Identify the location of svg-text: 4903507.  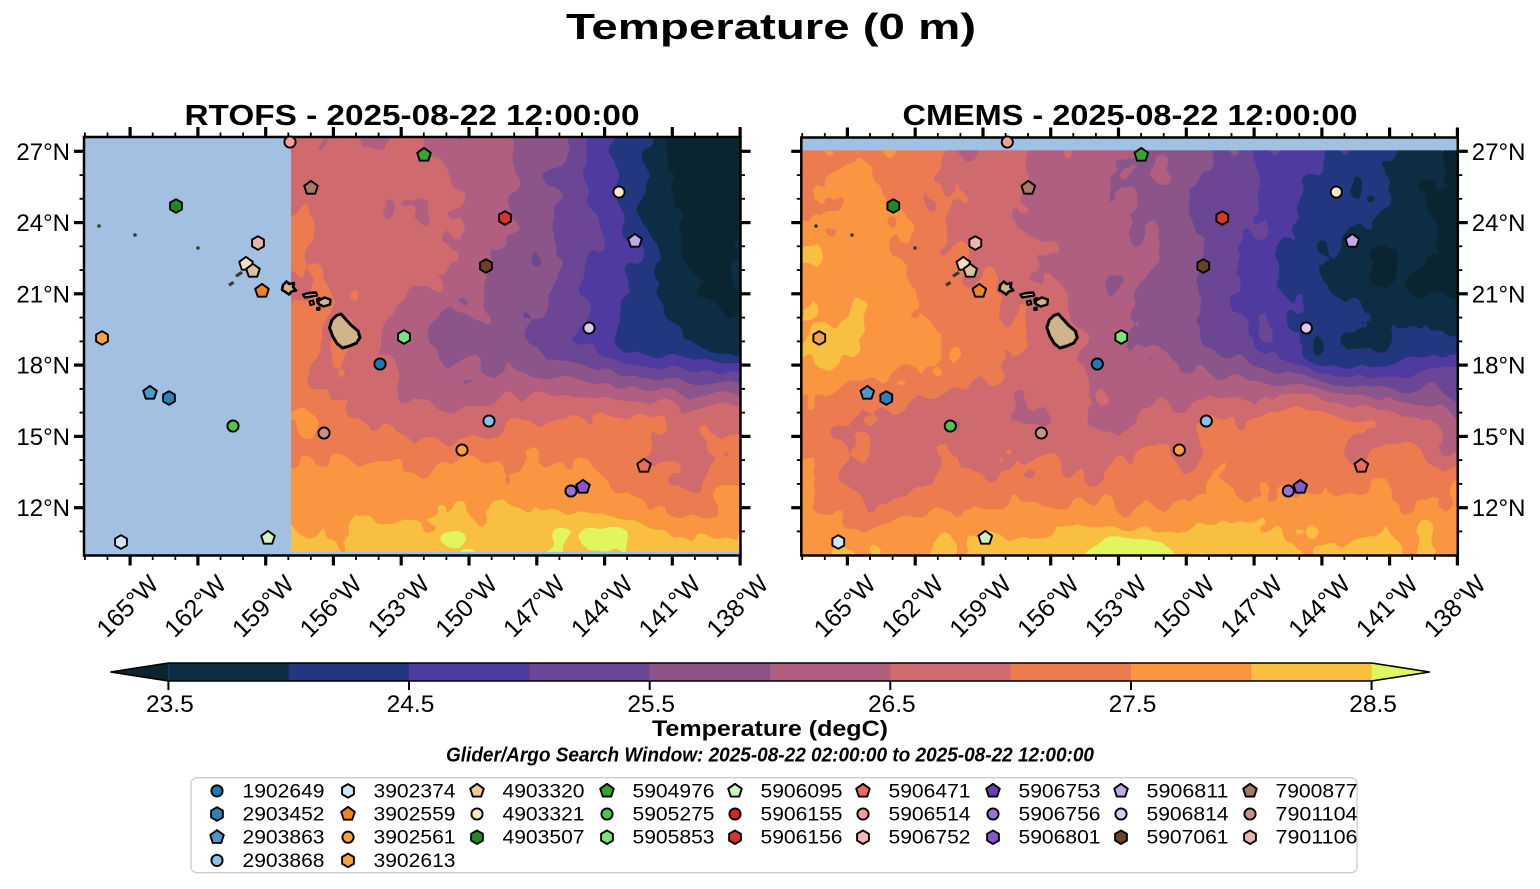
(544, 838).